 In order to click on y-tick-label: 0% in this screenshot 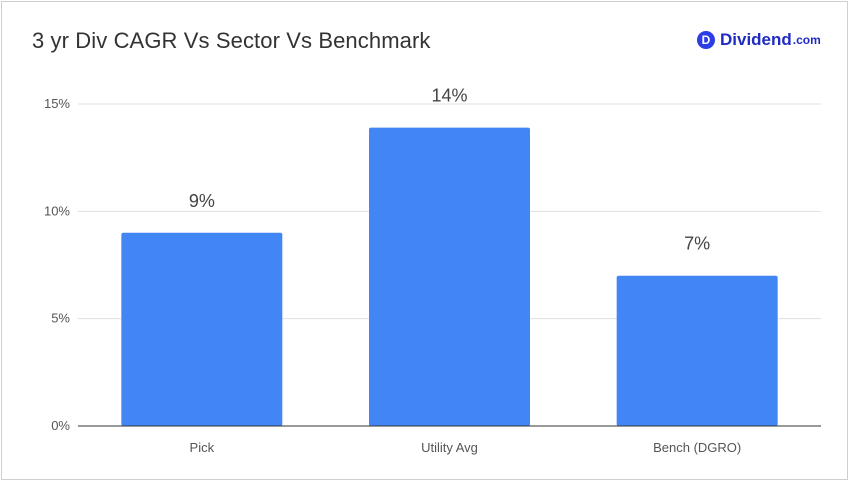, I will do `click(60, 425)`.